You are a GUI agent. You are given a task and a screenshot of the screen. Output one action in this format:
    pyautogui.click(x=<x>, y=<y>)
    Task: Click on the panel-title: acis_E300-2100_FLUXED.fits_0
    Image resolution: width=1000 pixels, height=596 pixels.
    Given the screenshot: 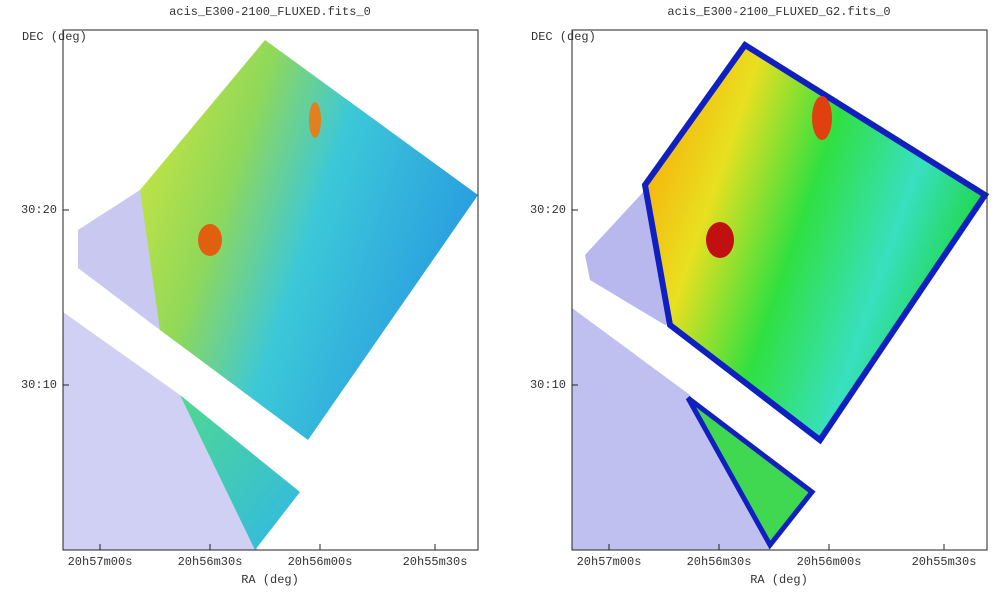 What is the action you would take?
    pyautogui.click(x=270, y=12)
    